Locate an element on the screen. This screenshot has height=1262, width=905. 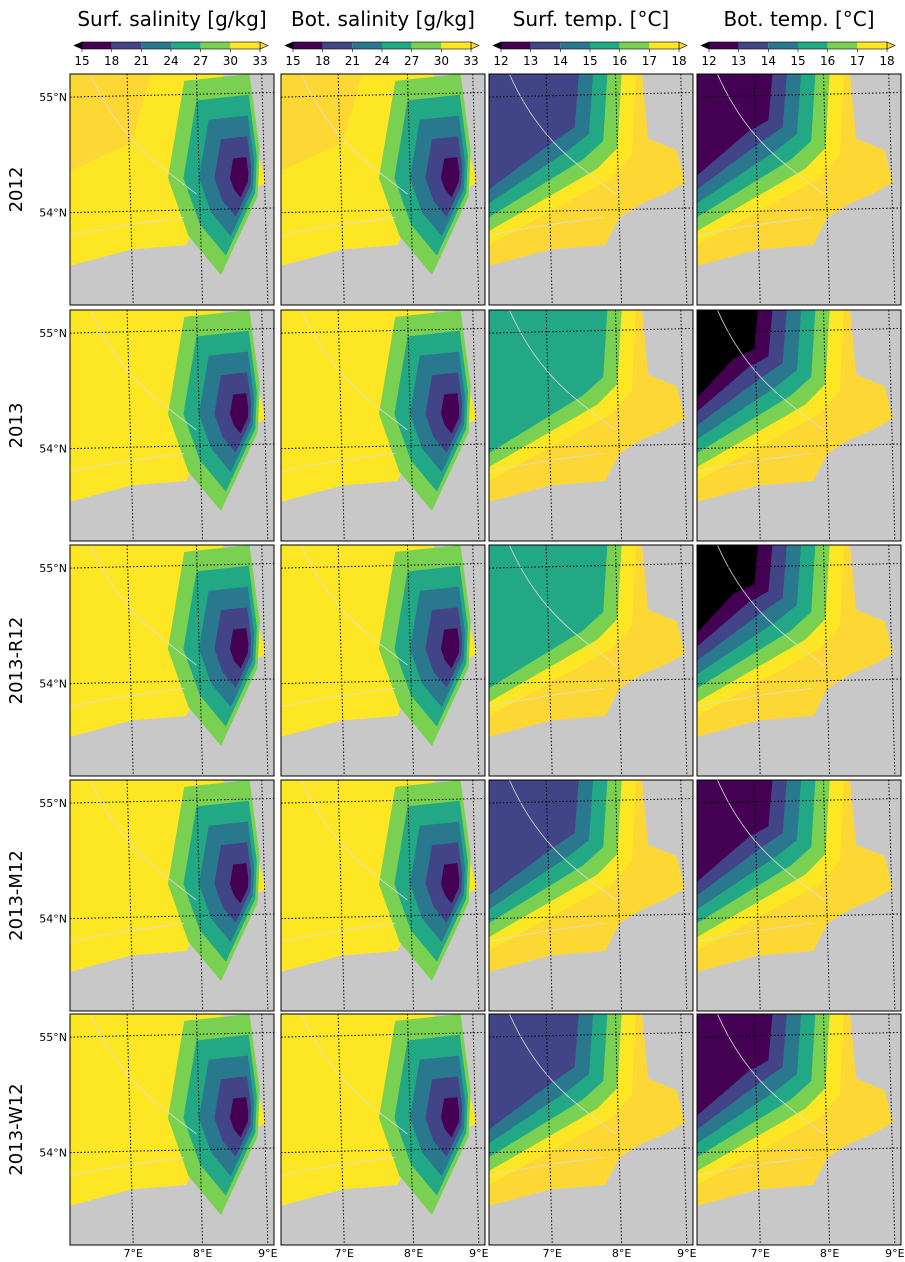
colorbar-tick-label: 13 is located at coordinates (530, 61).